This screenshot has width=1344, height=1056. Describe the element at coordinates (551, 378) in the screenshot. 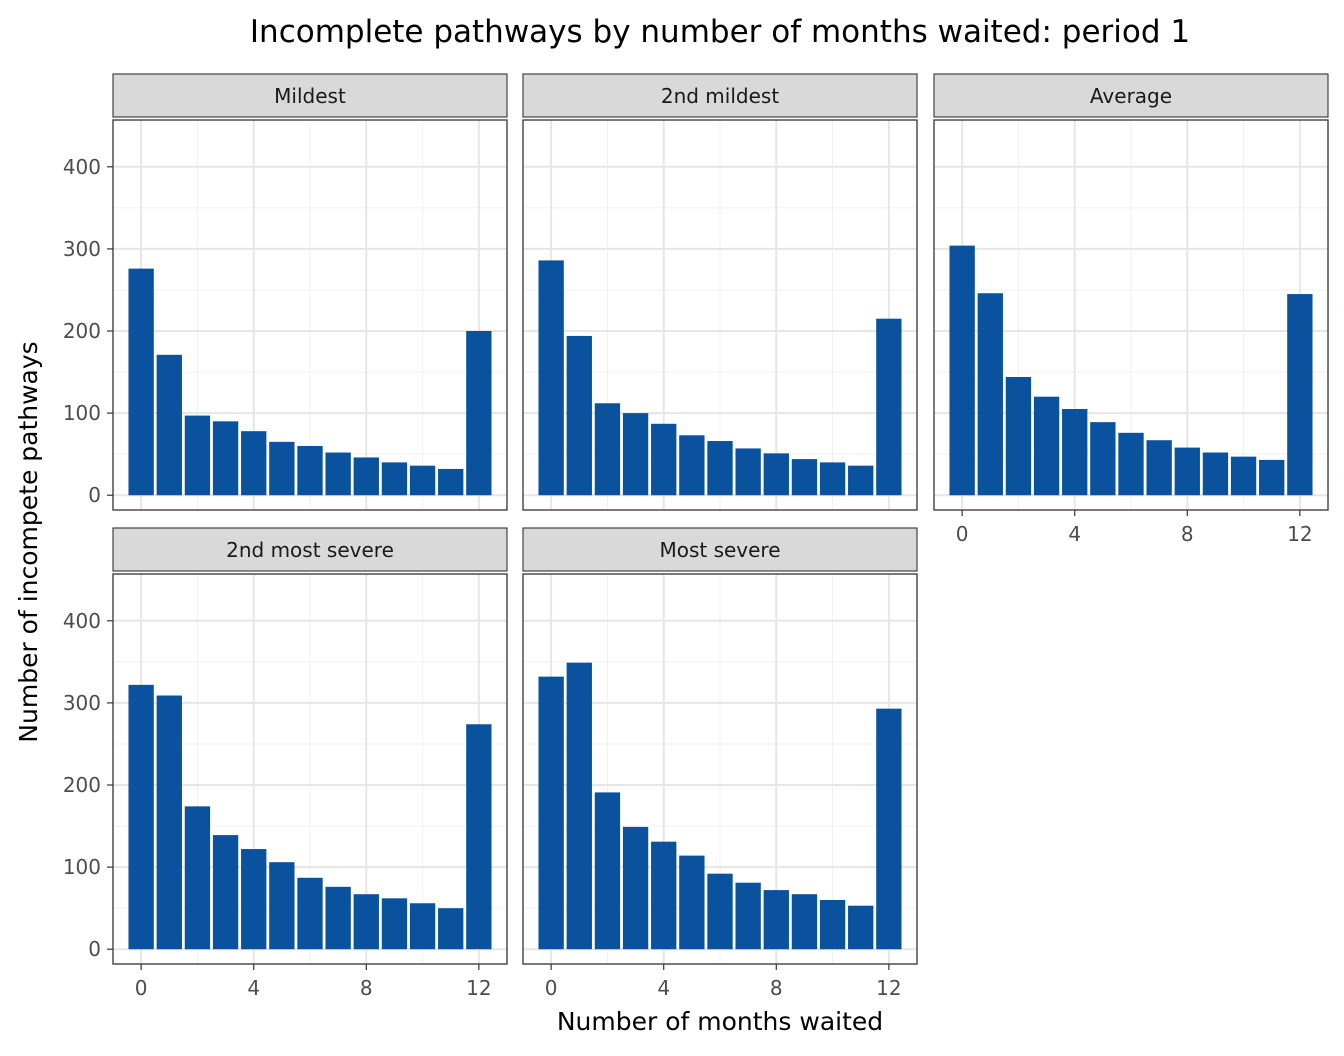

I see `bar: 2nd mildest — 0: 286` at that location.